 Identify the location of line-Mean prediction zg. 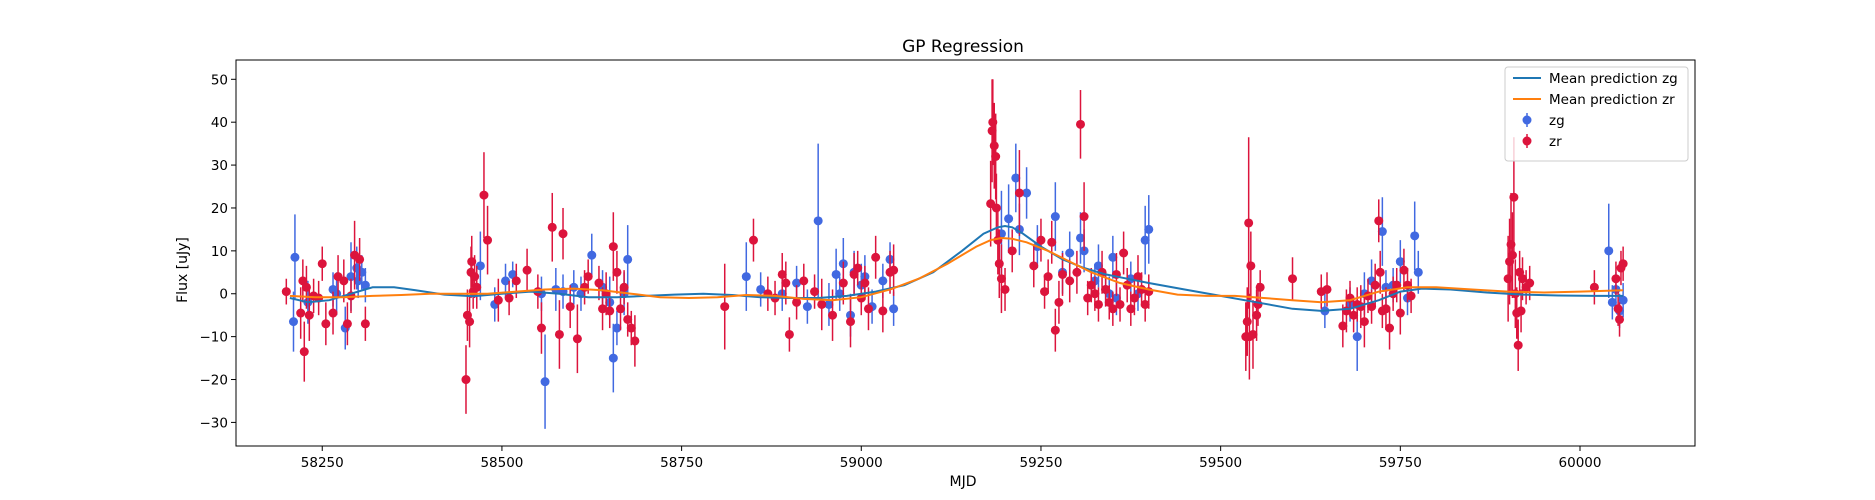
(956, 268).